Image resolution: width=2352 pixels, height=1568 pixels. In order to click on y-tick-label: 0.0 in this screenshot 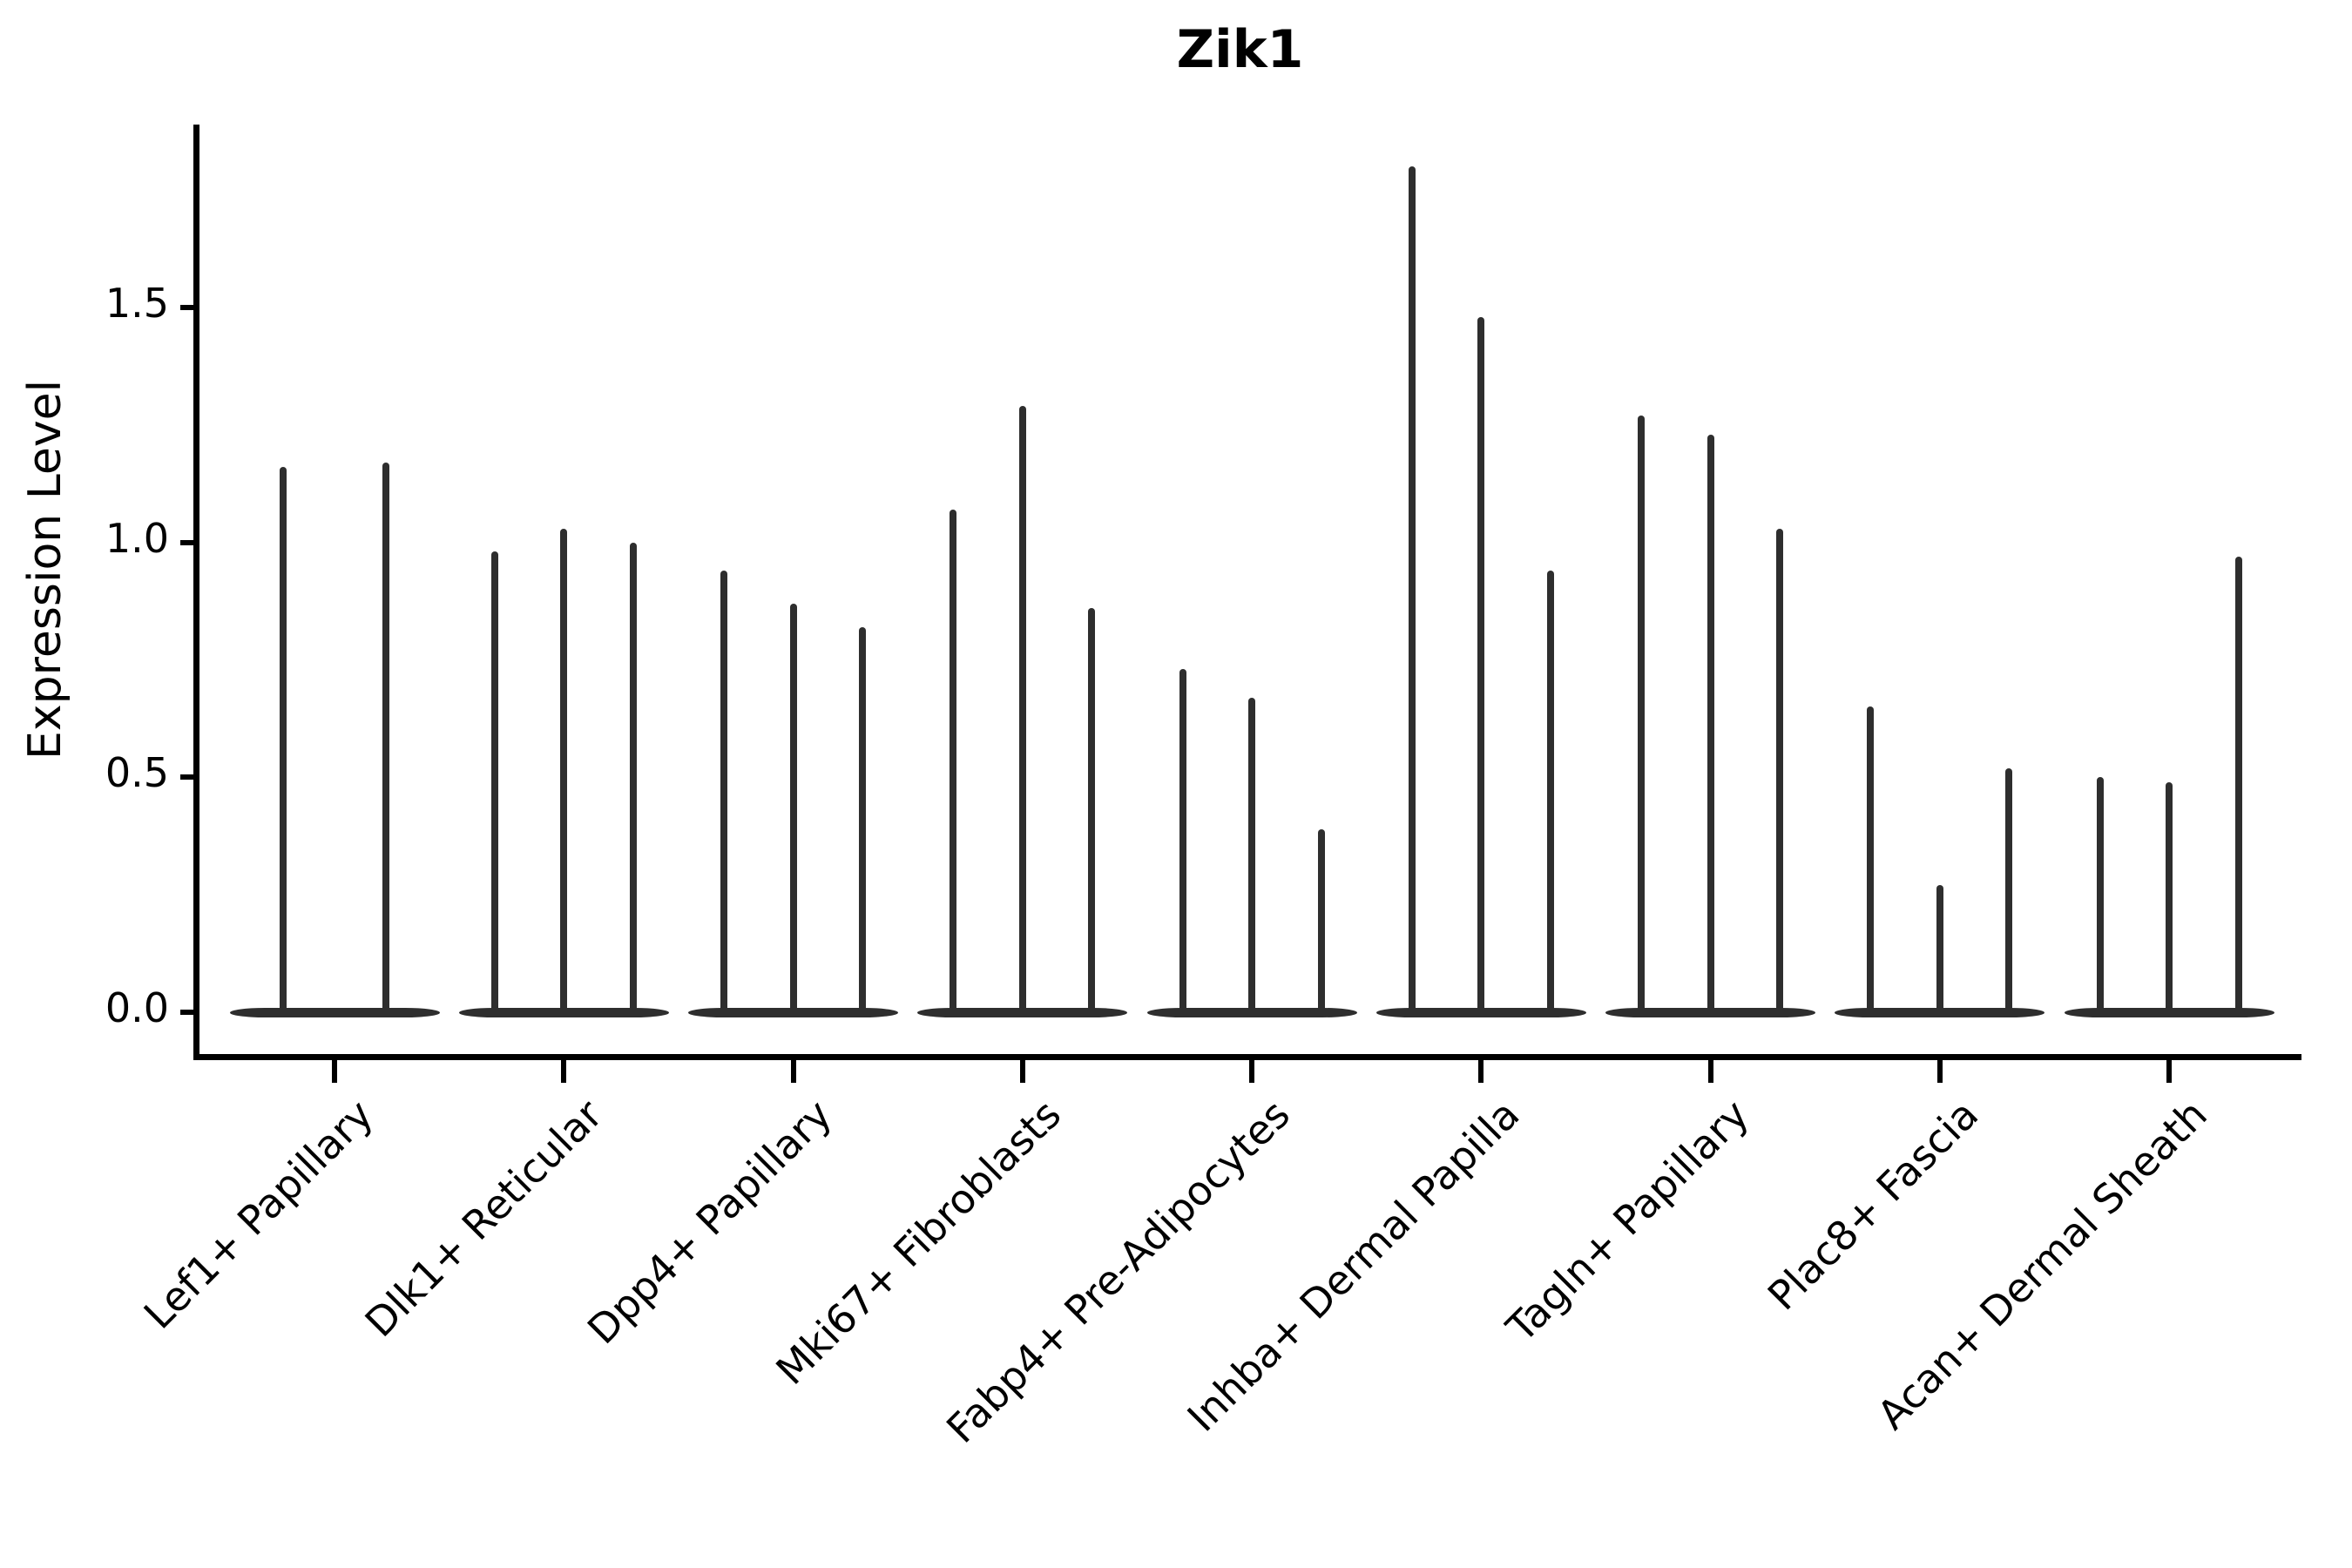, I will do `click(137, 1007)`.